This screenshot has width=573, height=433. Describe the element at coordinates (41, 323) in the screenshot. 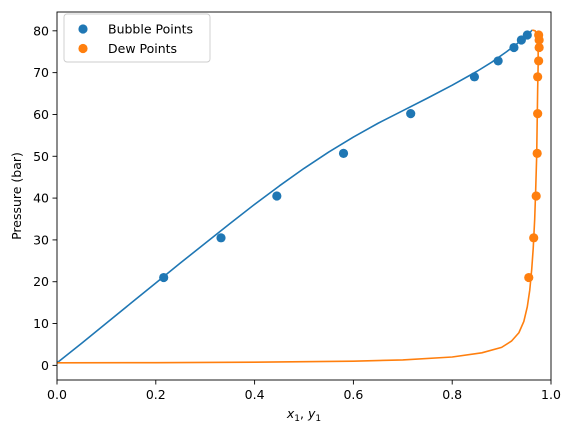

I see `y-tick-label: 10` at that location.